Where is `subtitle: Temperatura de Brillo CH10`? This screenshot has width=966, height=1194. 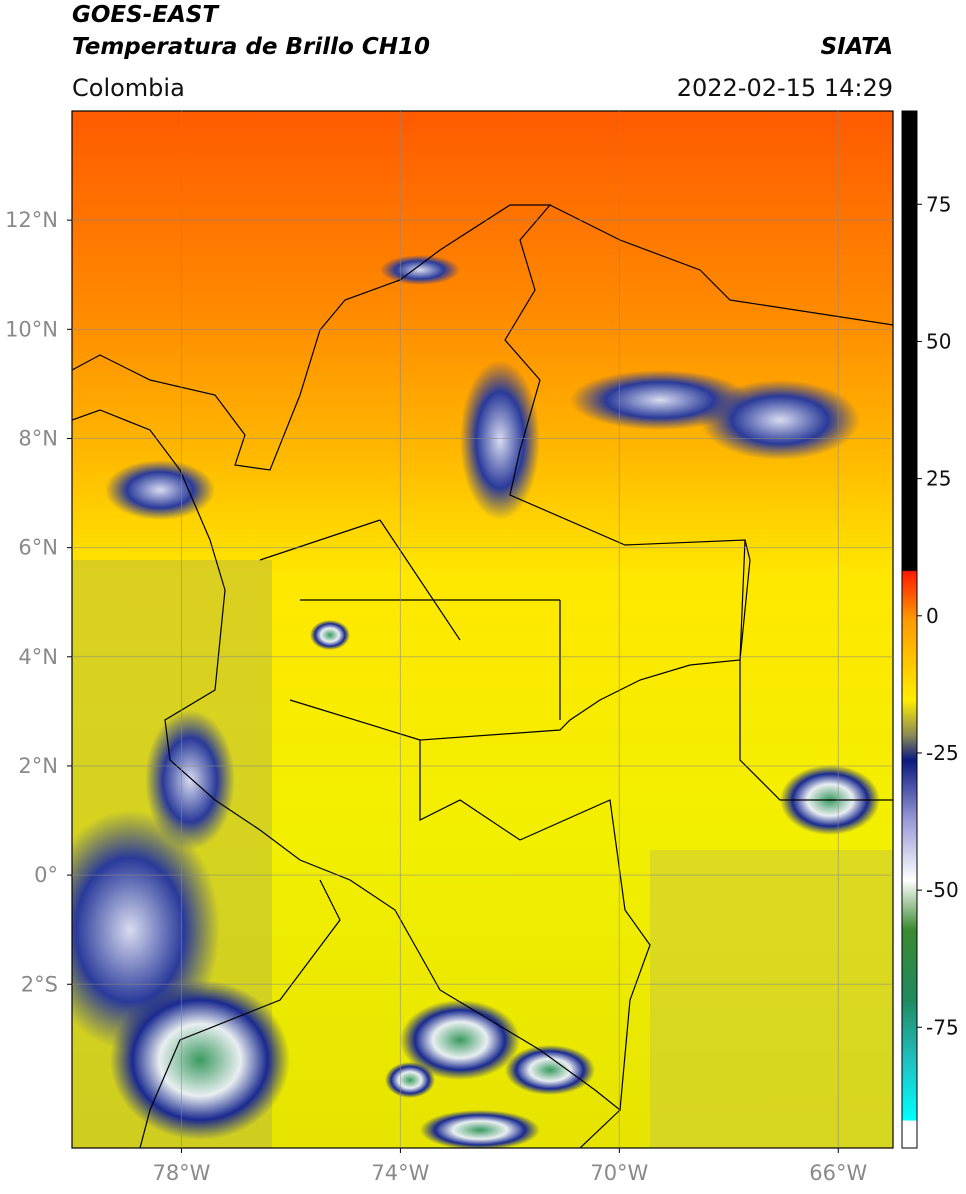
subtitle: Temperatura de Brillo CH10 is located at coordinates (251, 47).